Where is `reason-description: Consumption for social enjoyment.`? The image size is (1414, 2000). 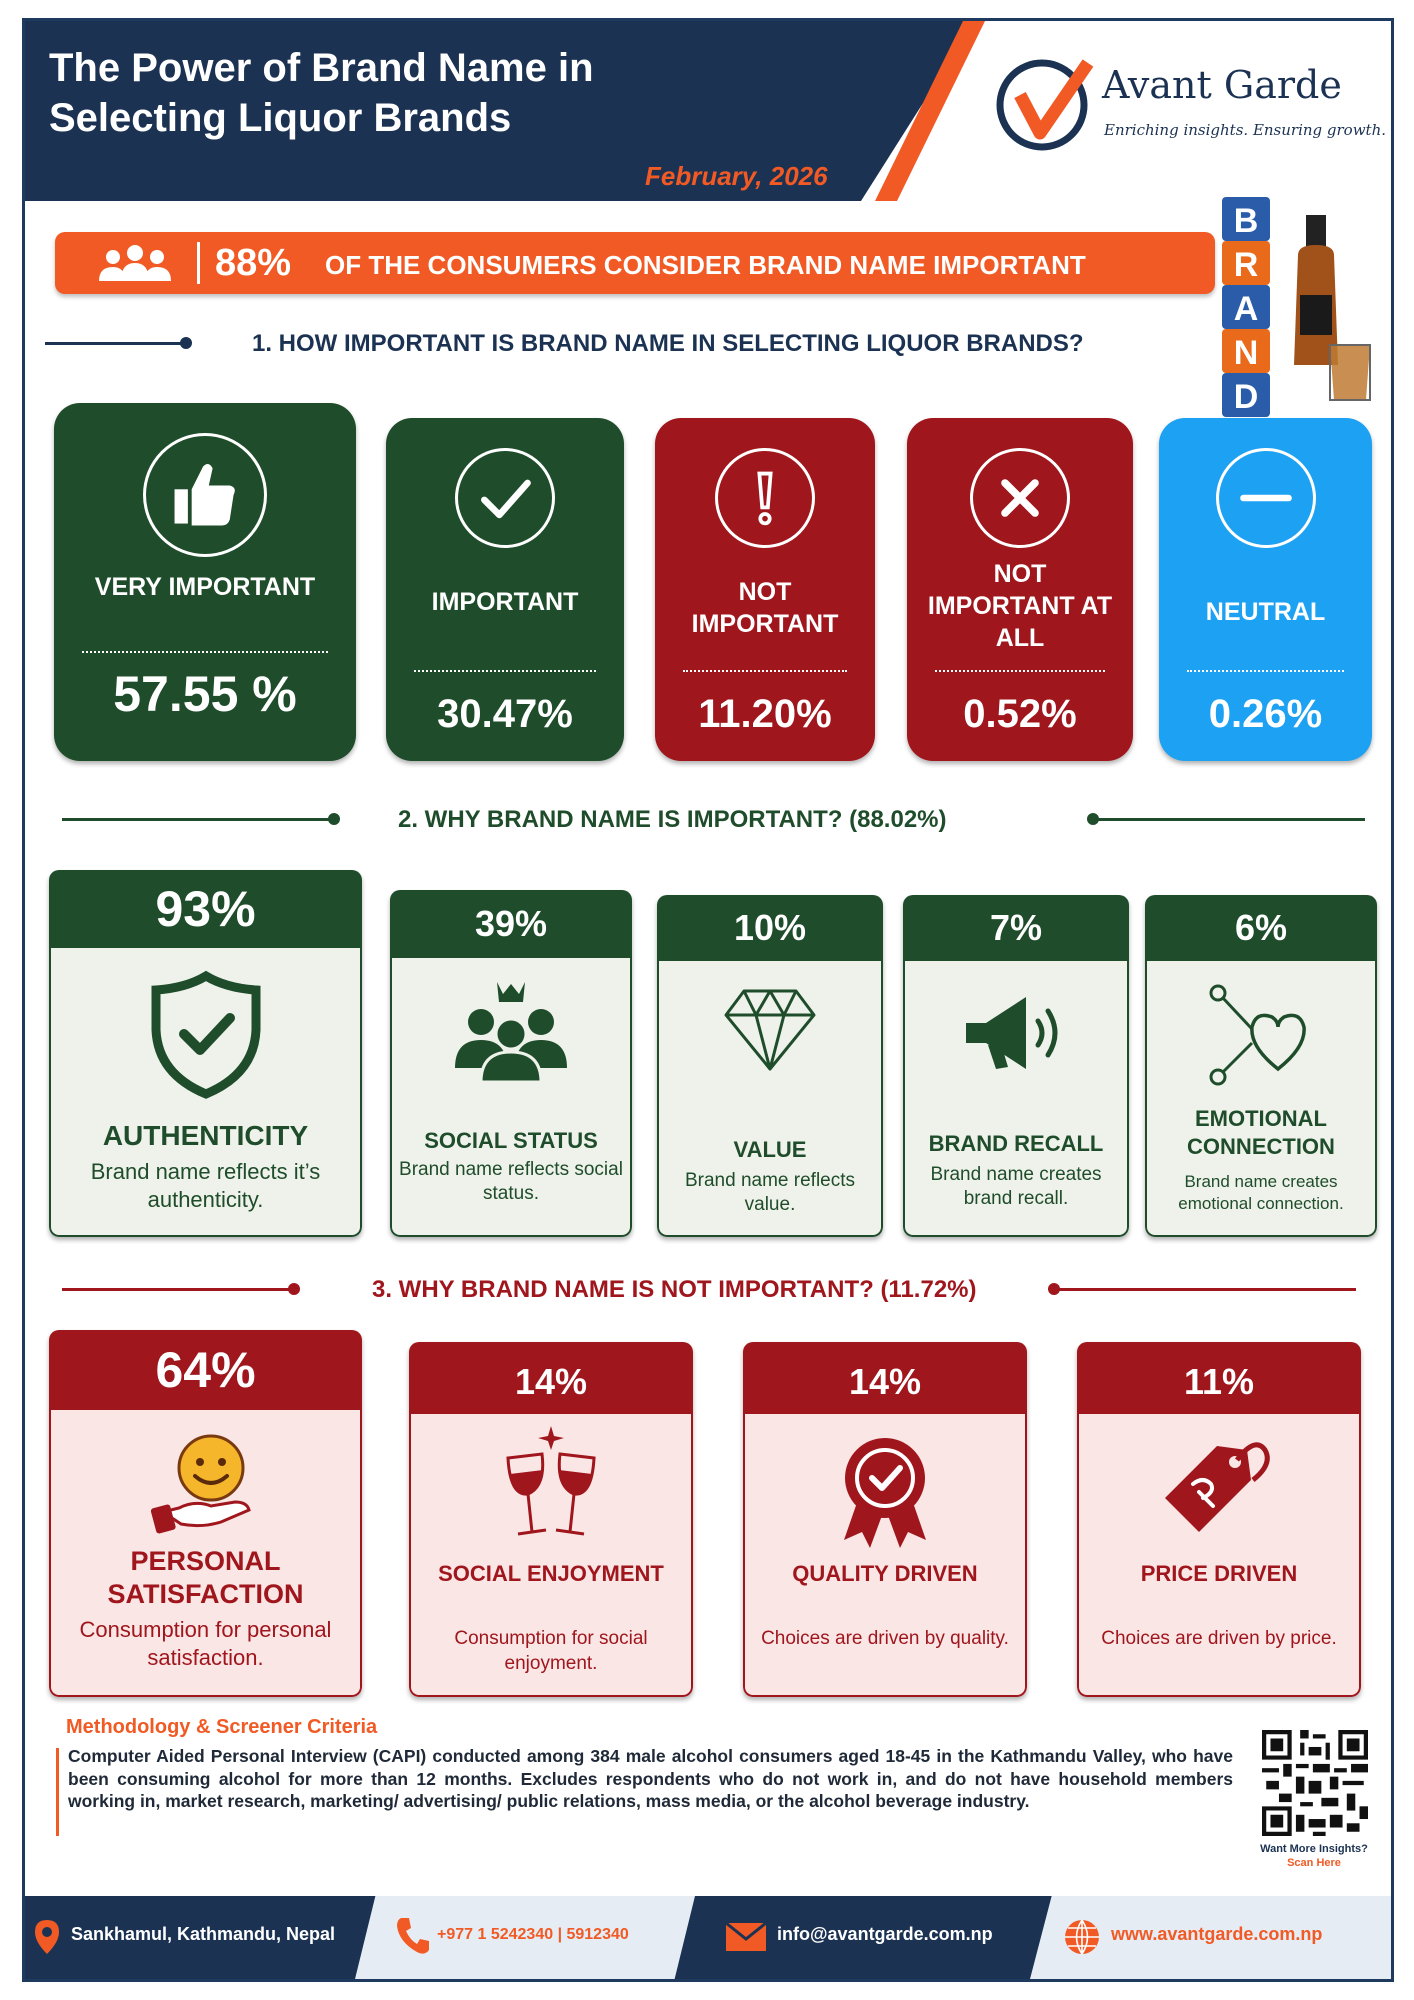
reason-description: Consumption for social enjoyment. is located at coordinates (551, 1651).